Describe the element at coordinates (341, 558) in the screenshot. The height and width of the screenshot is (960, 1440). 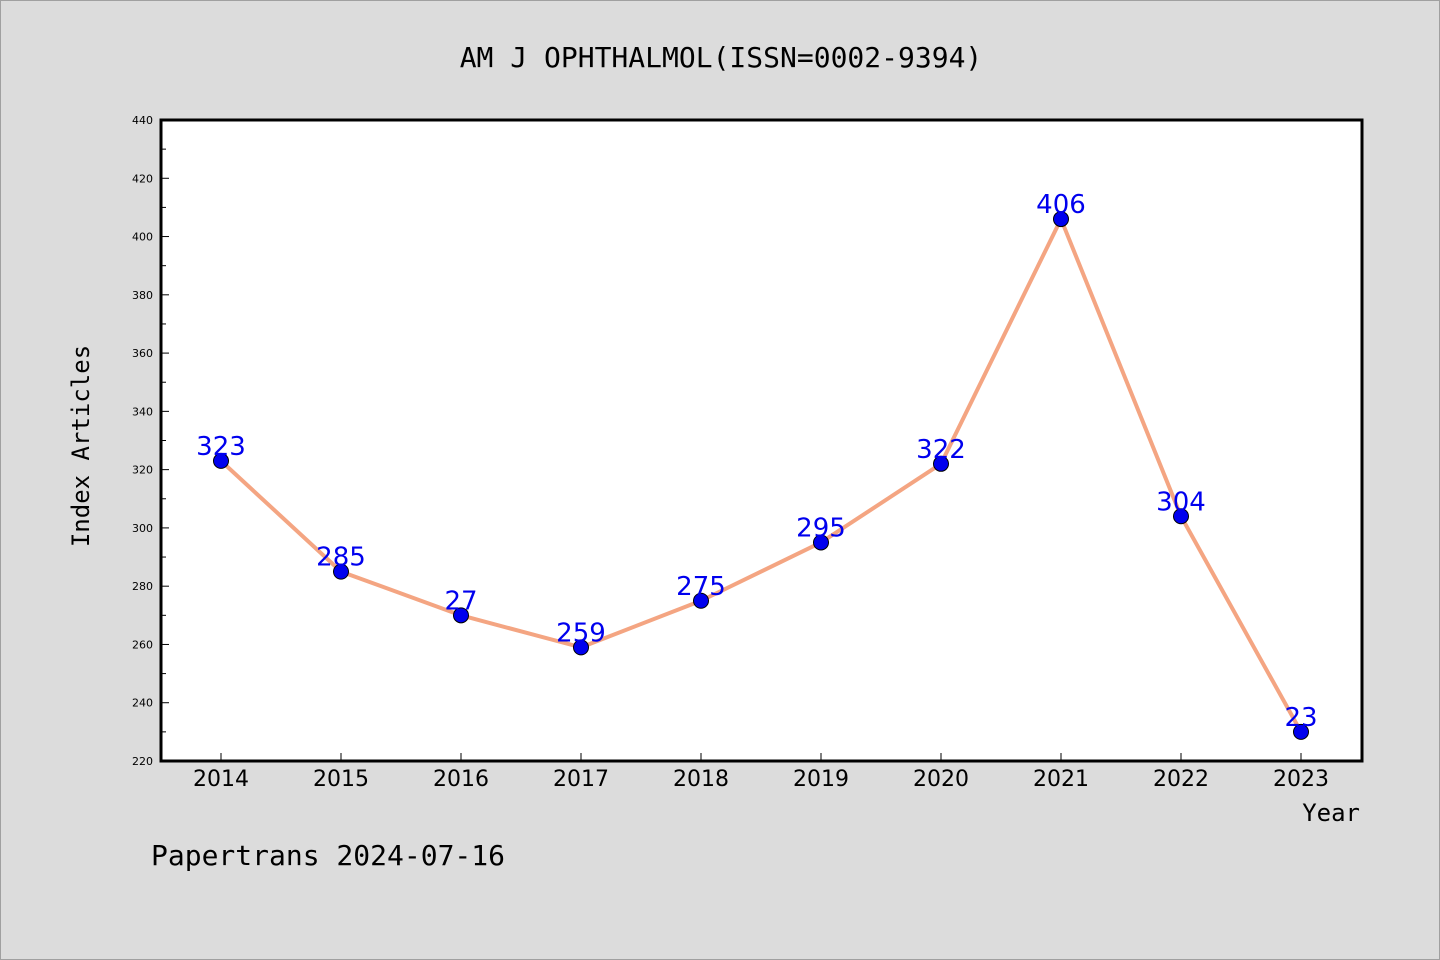
I see `data-label: 285` at that location.